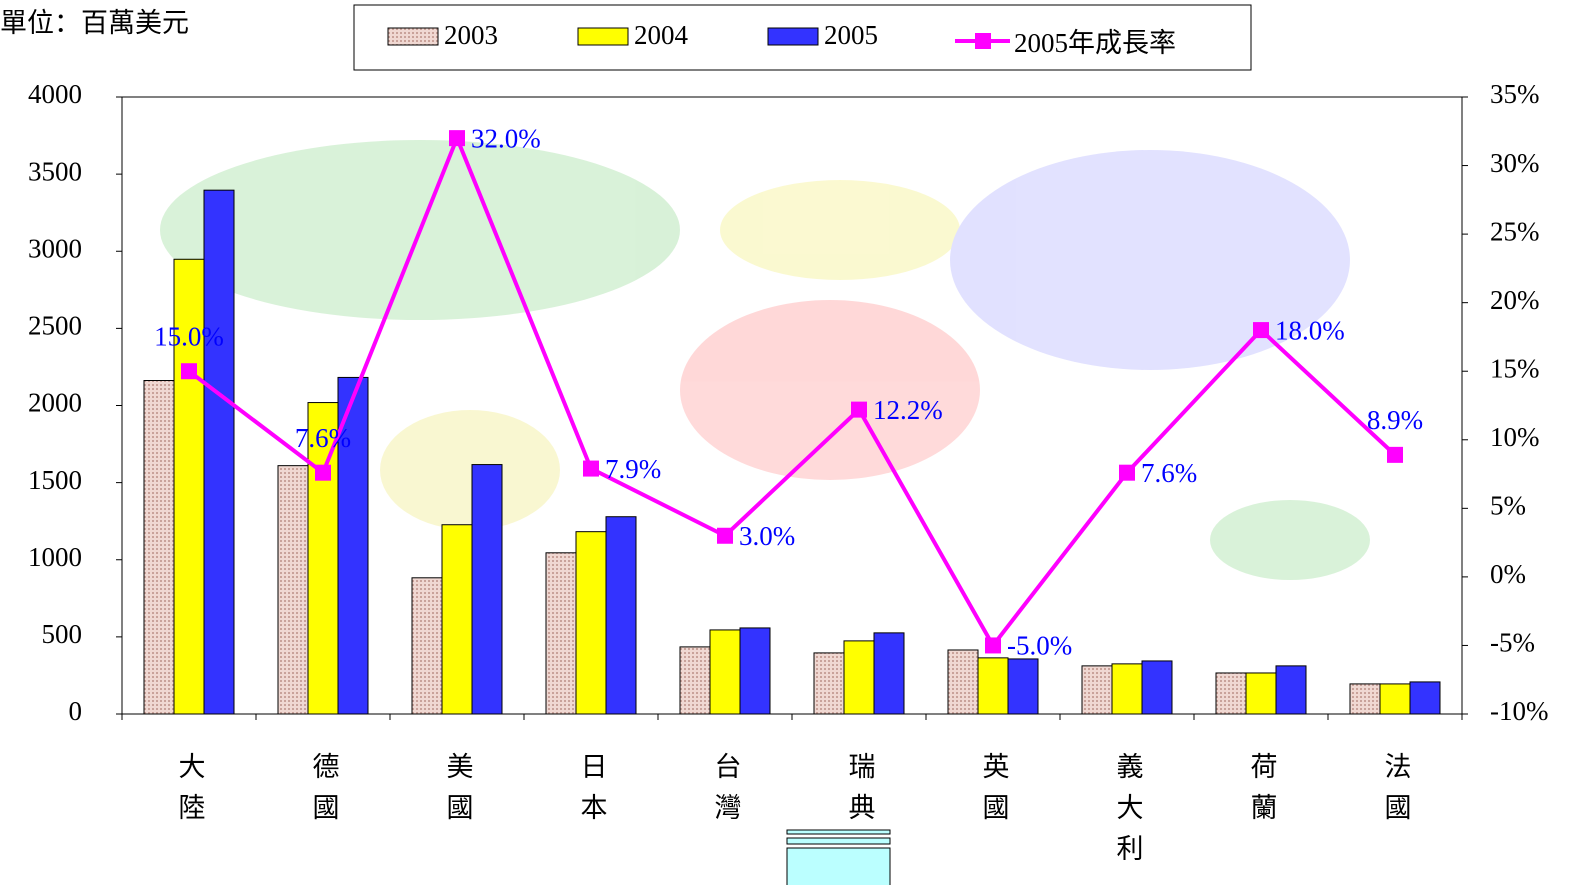 This screenshot has height=885, width=1587. I want to click on y2-tick-label: 20%, so click(1515, 300).